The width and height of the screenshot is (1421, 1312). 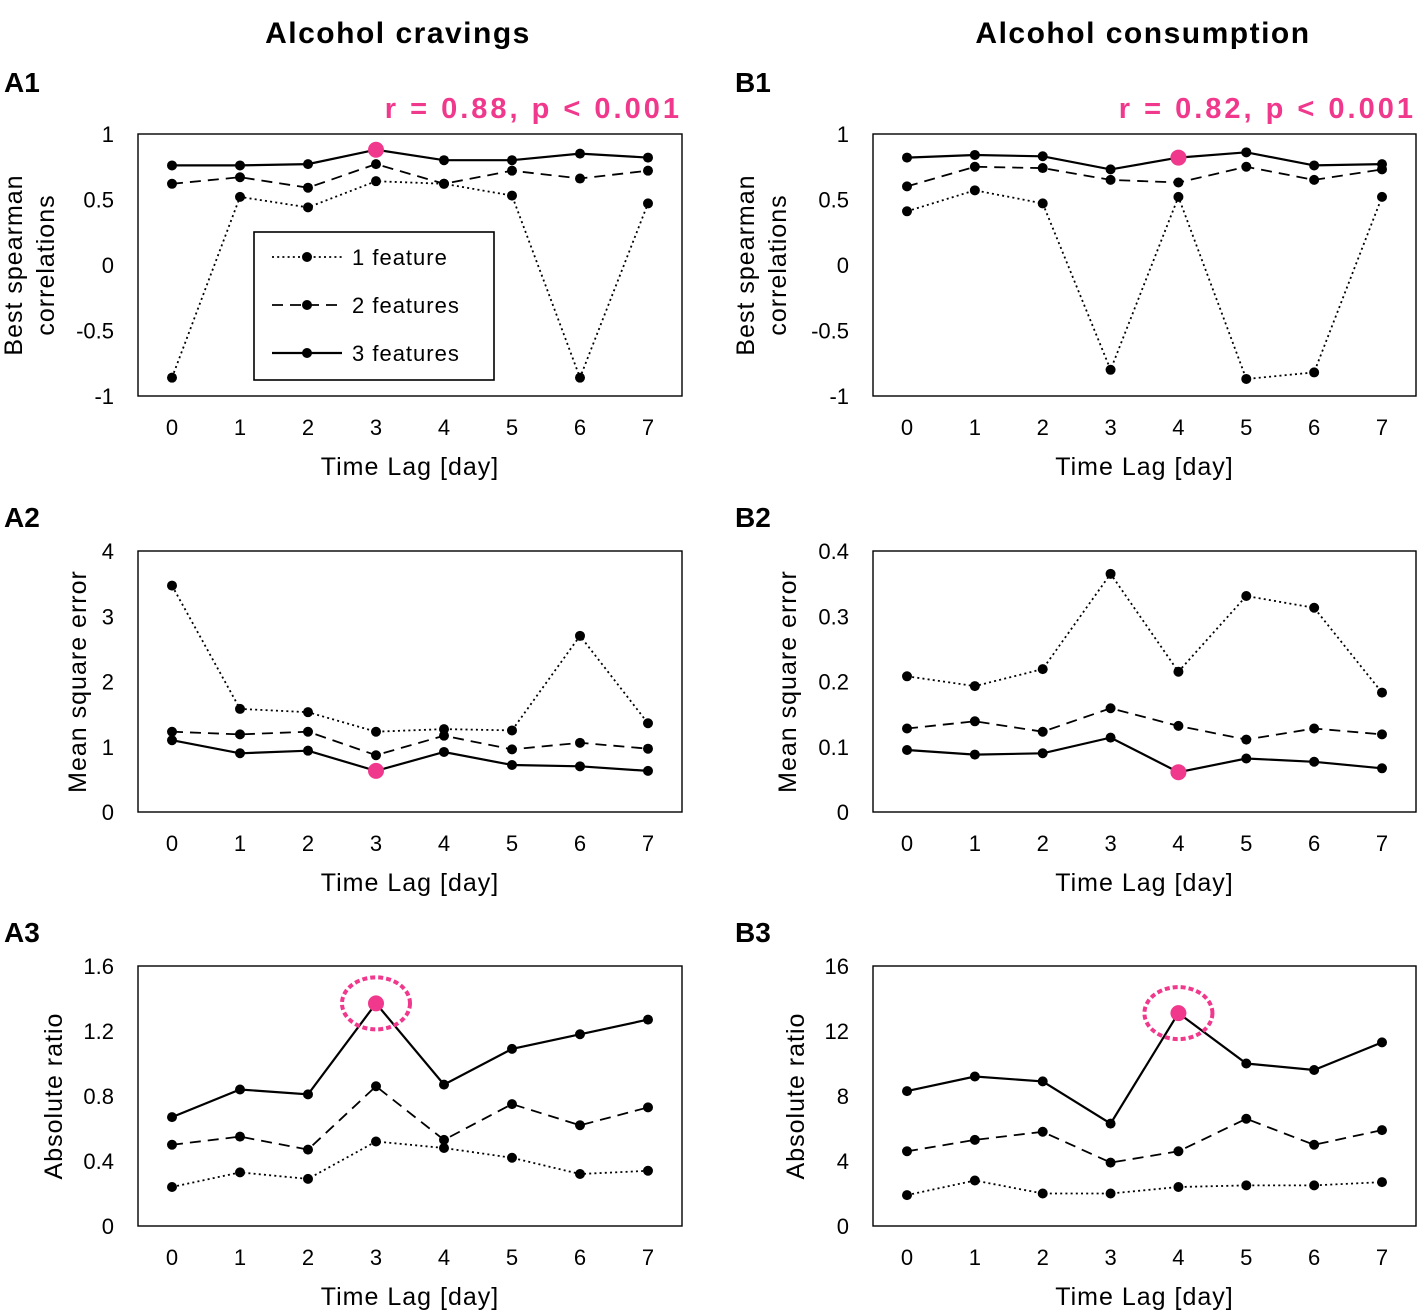 I want to click on y-tick-label: 16, so click(x=837, y=966).